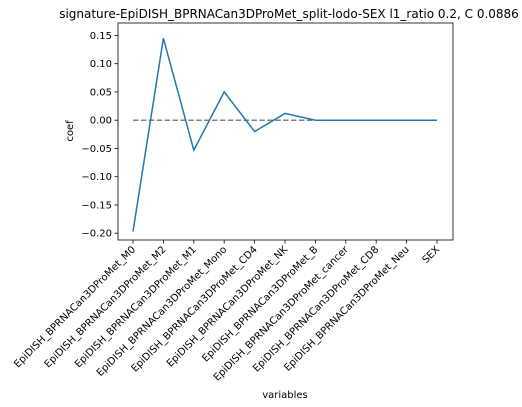 This screenshot has height=407, width=522. What do you see at coordinates (96, 149) in the screenshot?
I see `y-tick-label: −0.05` at bounding box center [96, 149].